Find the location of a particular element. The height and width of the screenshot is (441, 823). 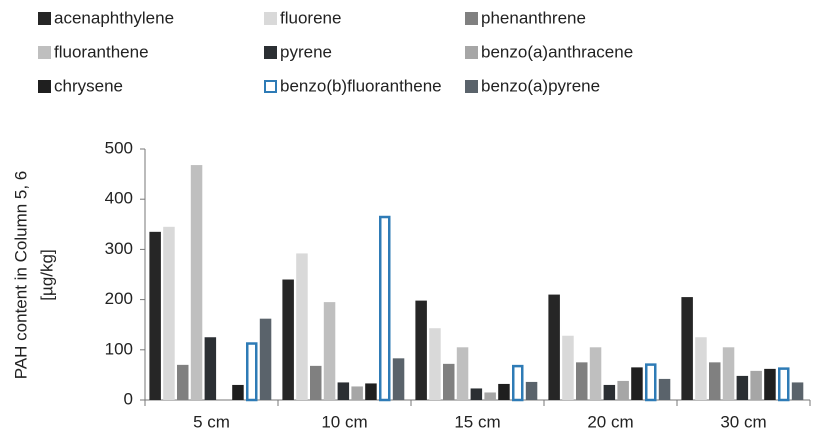

y-tick-label: 500 is located at coordinates (119, 147).